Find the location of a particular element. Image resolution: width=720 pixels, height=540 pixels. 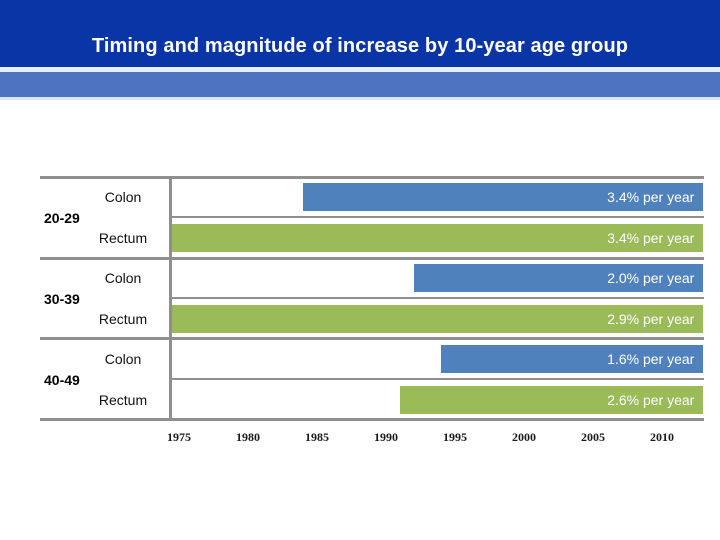

header-accent-band is located at coordinates (360, 84).